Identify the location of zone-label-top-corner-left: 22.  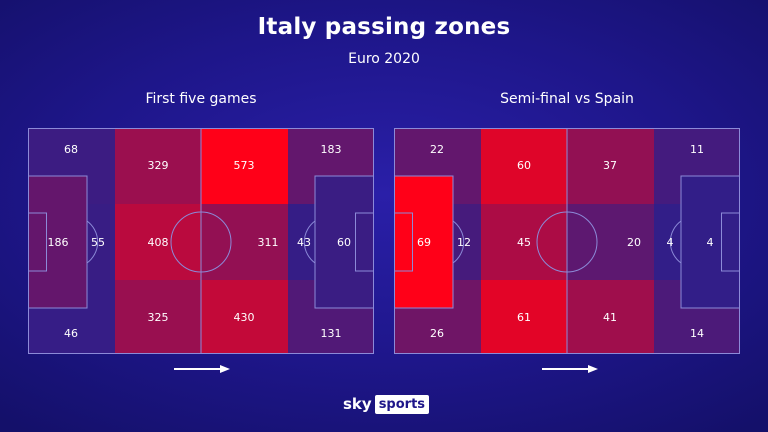
(437, 149).